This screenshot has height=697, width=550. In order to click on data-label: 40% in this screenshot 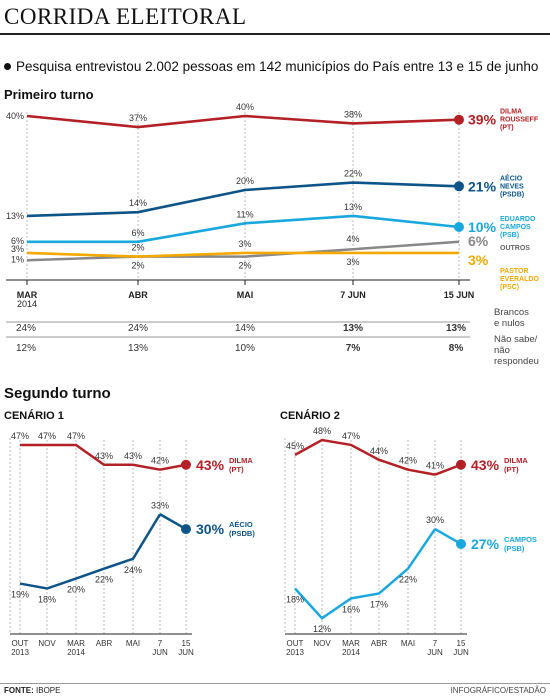, I will do `click(15, 116)`.